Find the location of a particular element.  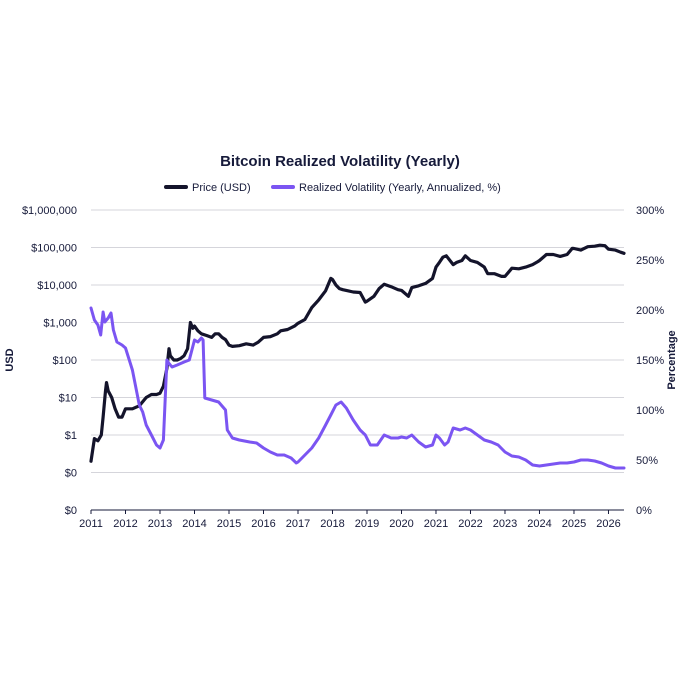

x-tick-label: 2026 is located at coordinates (608, 524).